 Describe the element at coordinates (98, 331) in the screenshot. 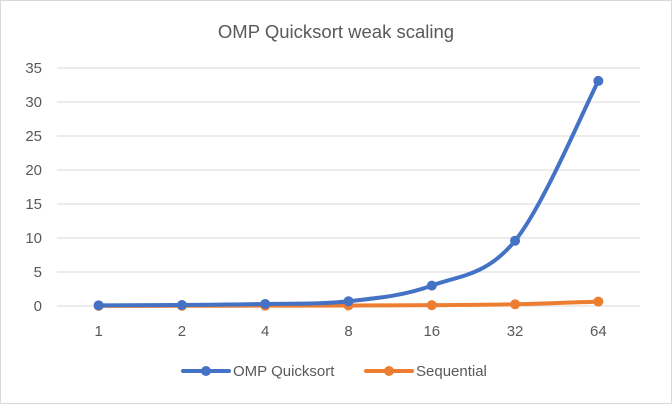

I see `x-tick-label: 1` at that location.